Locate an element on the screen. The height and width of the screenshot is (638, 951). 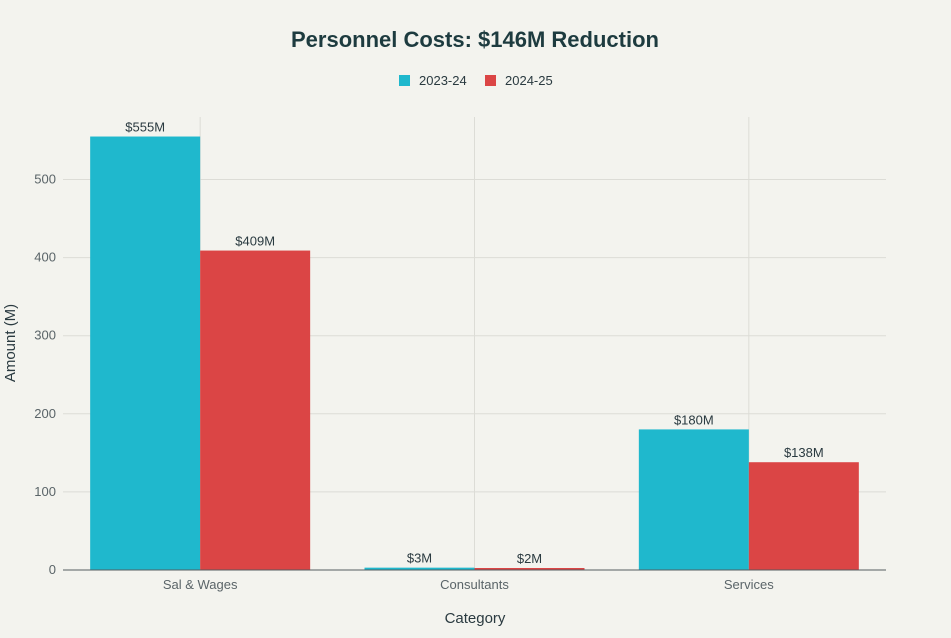
y-tick-label: 400 is located at coordinates (45, 257).